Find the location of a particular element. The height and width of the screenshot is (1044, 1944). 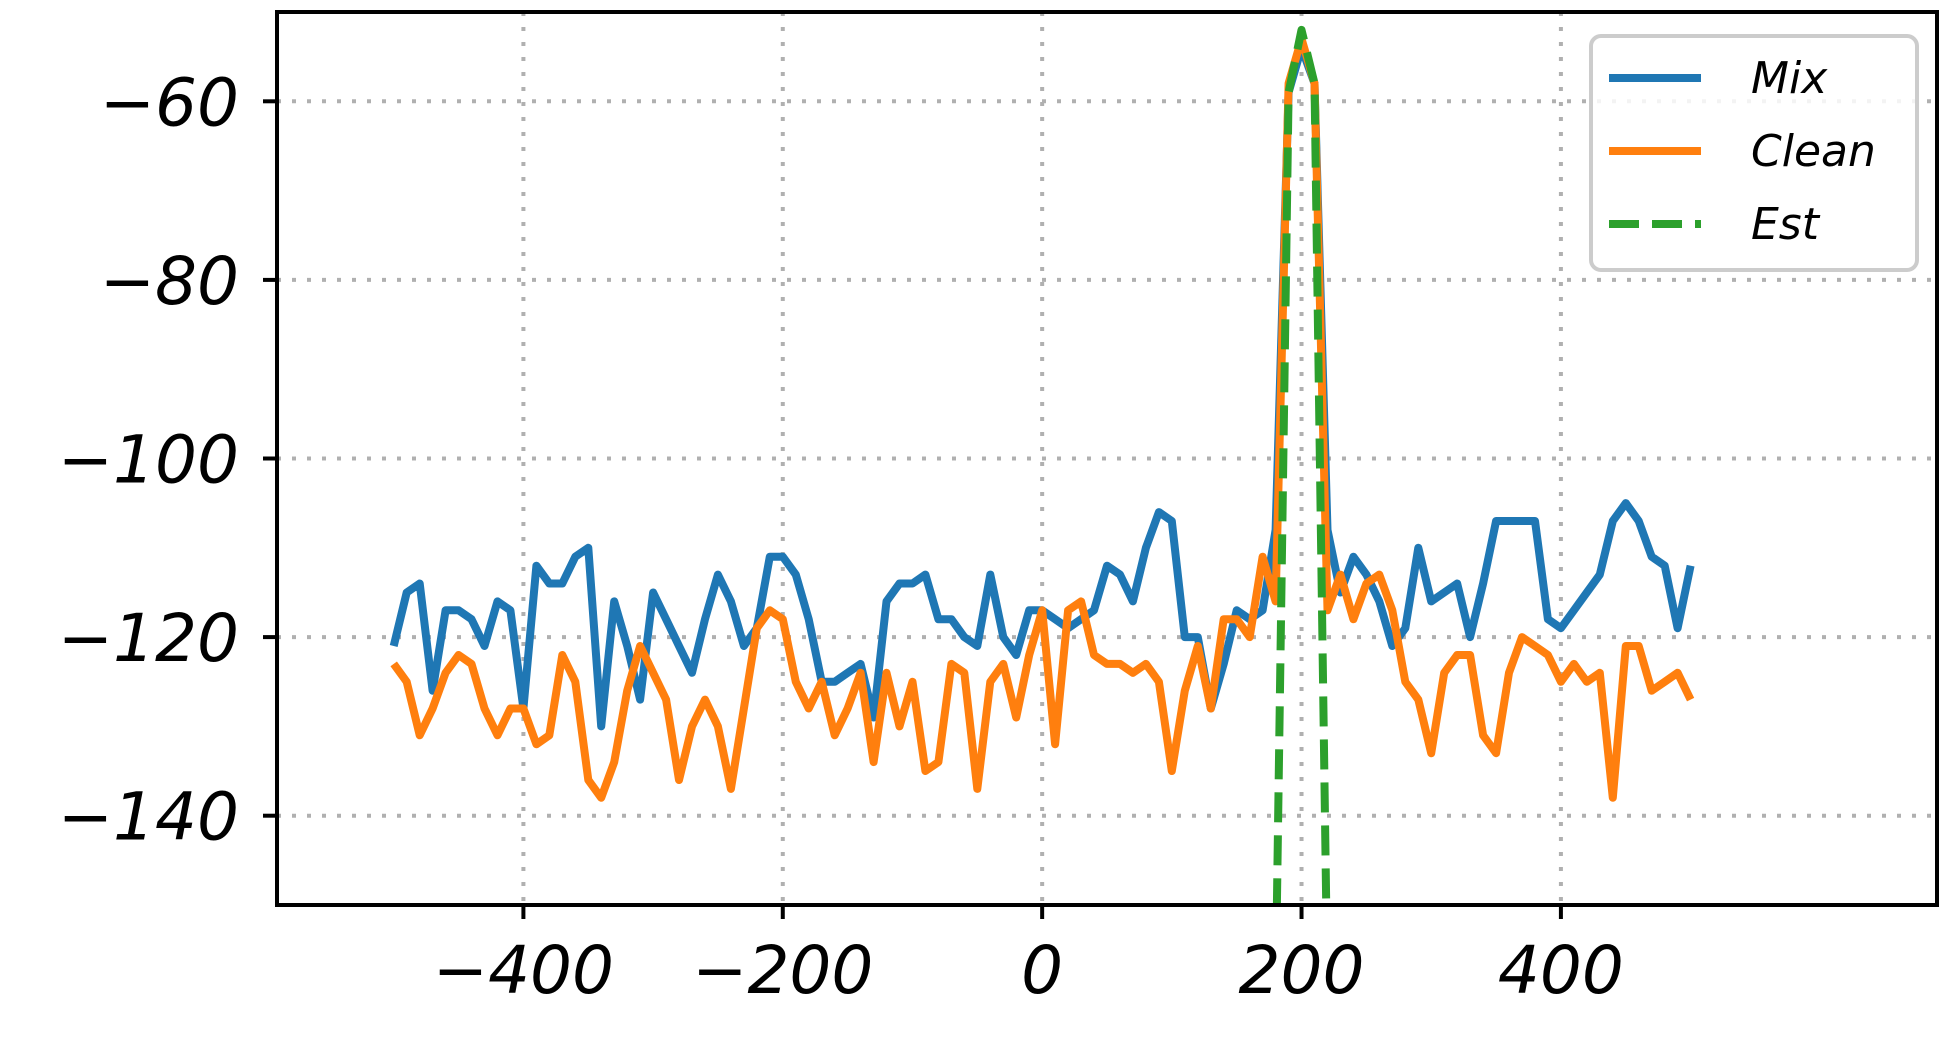

legend-label-mix: Mix is located at coordinates (1789, 78).